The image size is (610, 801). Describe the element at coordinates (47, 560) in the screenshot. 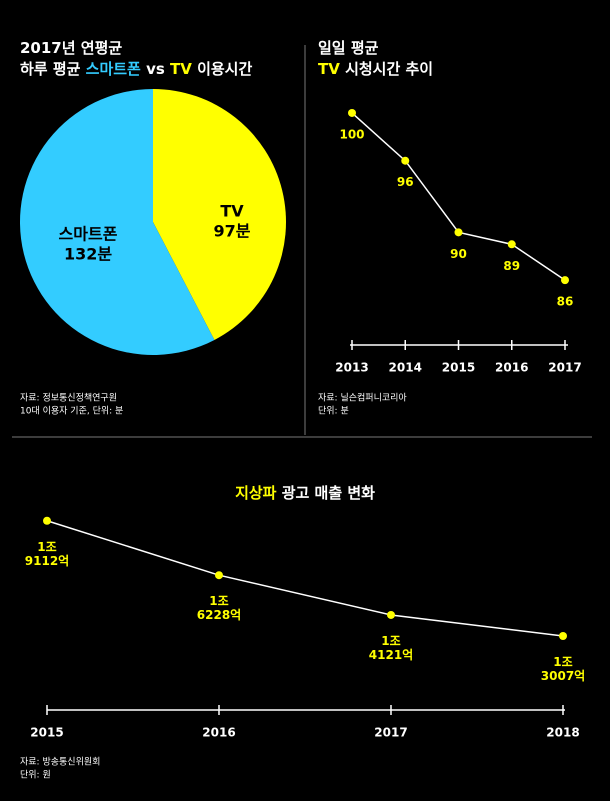

I see `value-label-line: 9112억` at that location.